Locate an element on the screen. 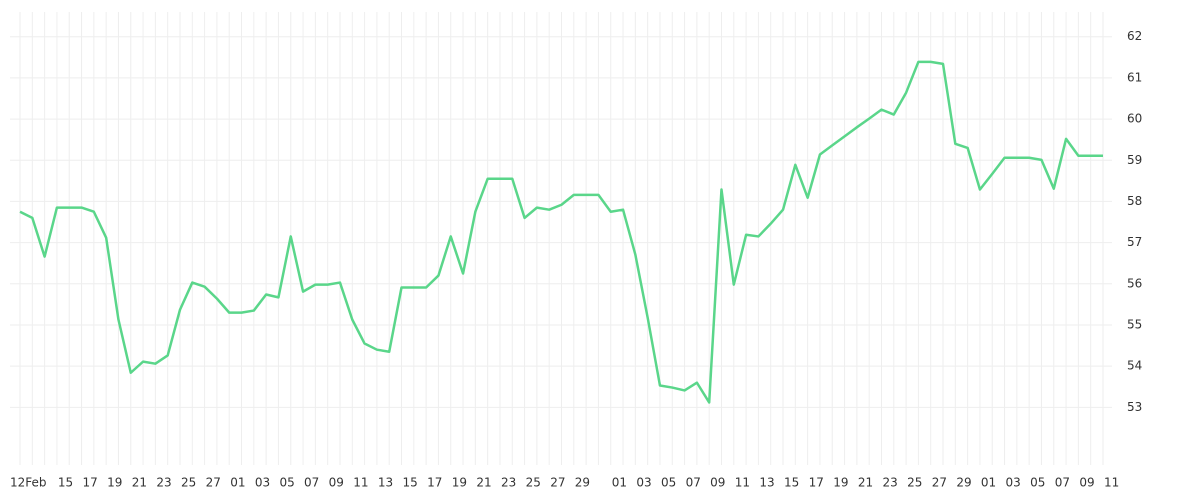 The height and width of the screenshot is (500, 1200). y-tick-label: 62 is located at coordinates (1134, 36).